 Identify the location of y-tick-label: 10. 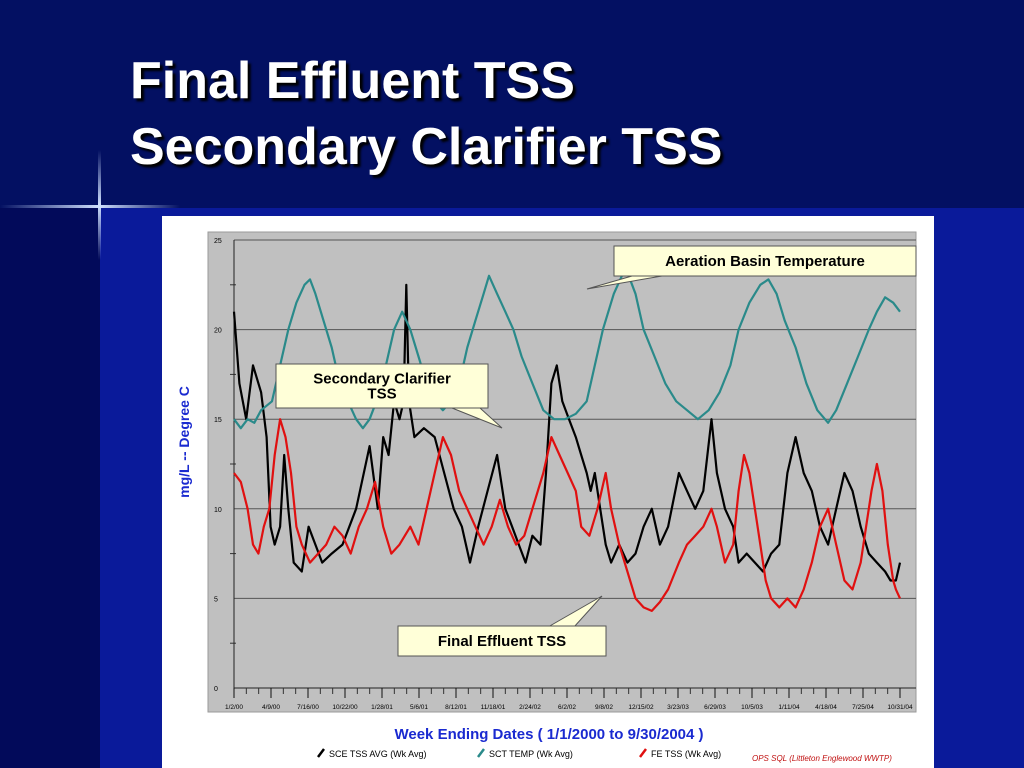
(218, 510).